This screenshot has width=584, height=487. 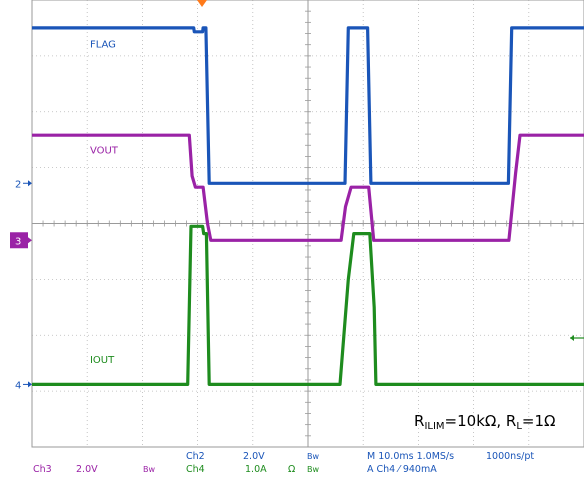 What do you see at coordinates (23, 184) in the screenshot?
I see `channel-2-marker: 2` at bounding box center [23, 184].